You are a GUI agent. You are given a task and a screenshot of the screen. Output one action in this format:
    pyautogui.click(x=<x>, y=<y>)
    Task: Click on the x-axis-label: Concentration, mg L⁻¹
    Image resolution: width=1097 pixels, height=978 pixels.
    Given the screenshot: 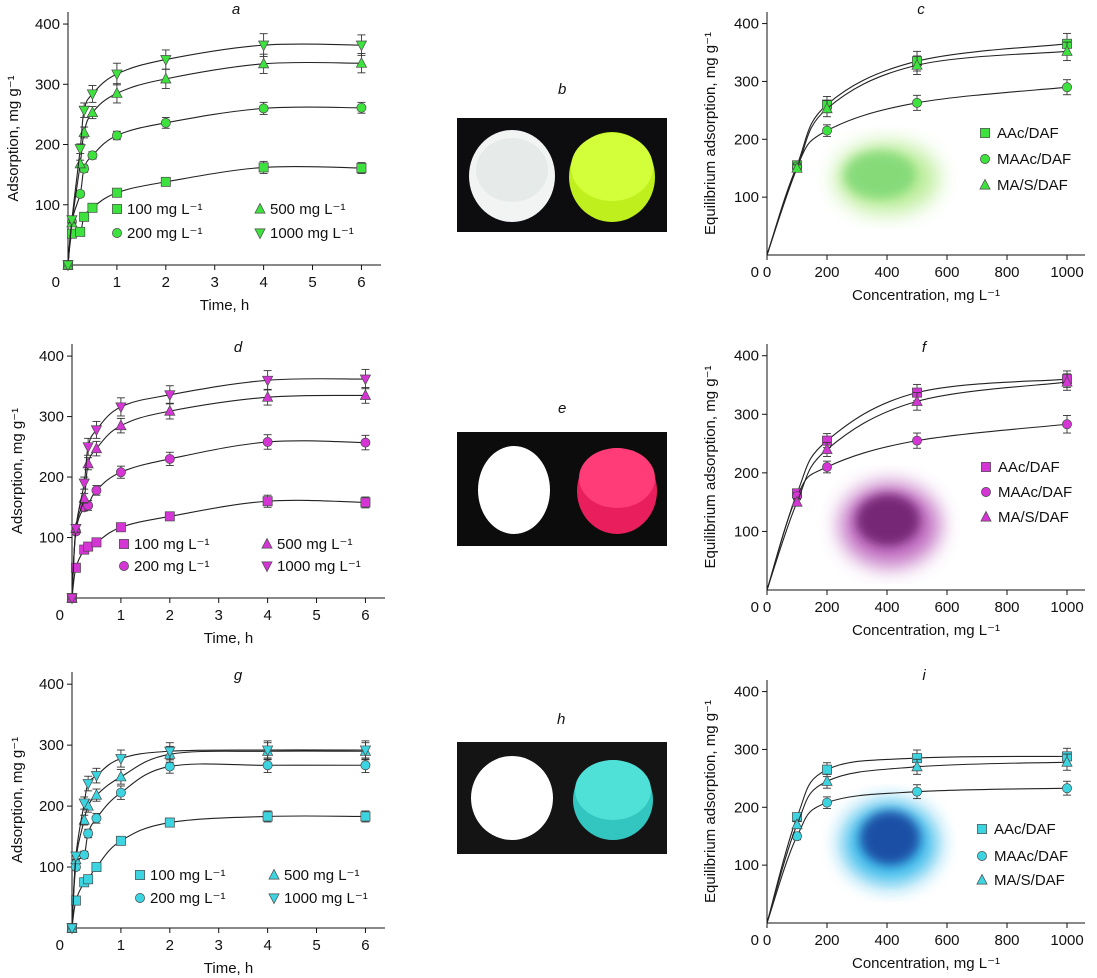 What is the action you would take?
    pyautogui.click(x=926, y=630)
    